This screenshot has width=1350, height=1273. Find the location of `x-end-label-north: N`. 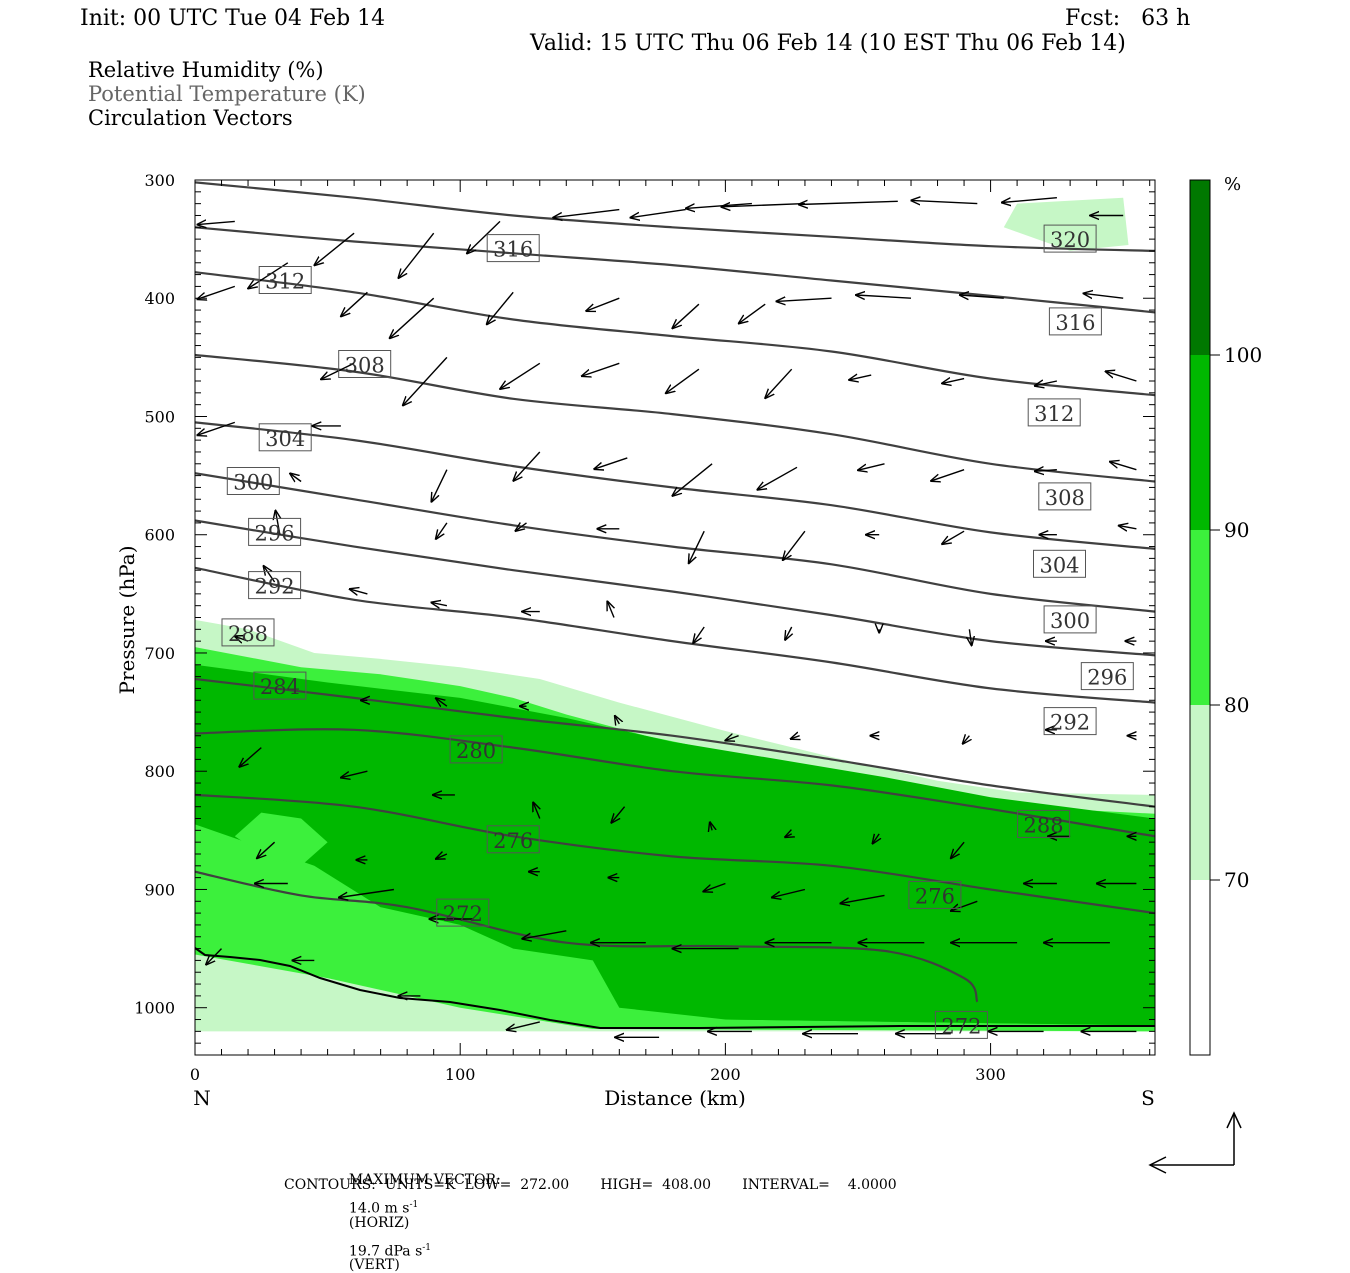

x-end-label-north: N is located at coordinates (202, 1098).